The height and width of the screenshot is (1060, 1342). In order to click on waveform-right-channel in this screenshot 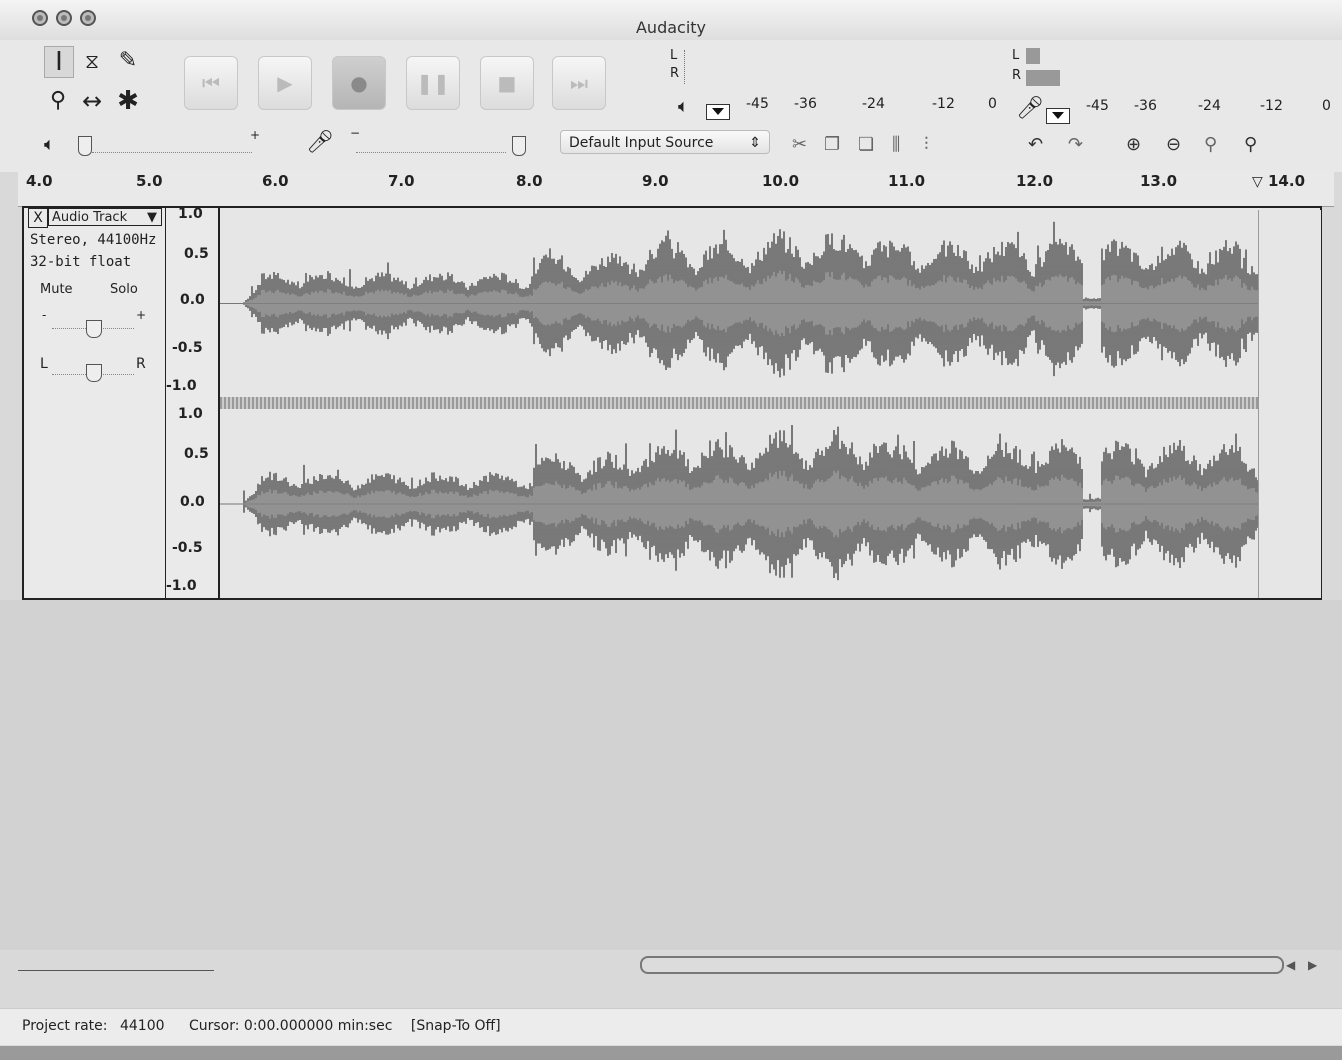, I will do `click(739, 504)`.